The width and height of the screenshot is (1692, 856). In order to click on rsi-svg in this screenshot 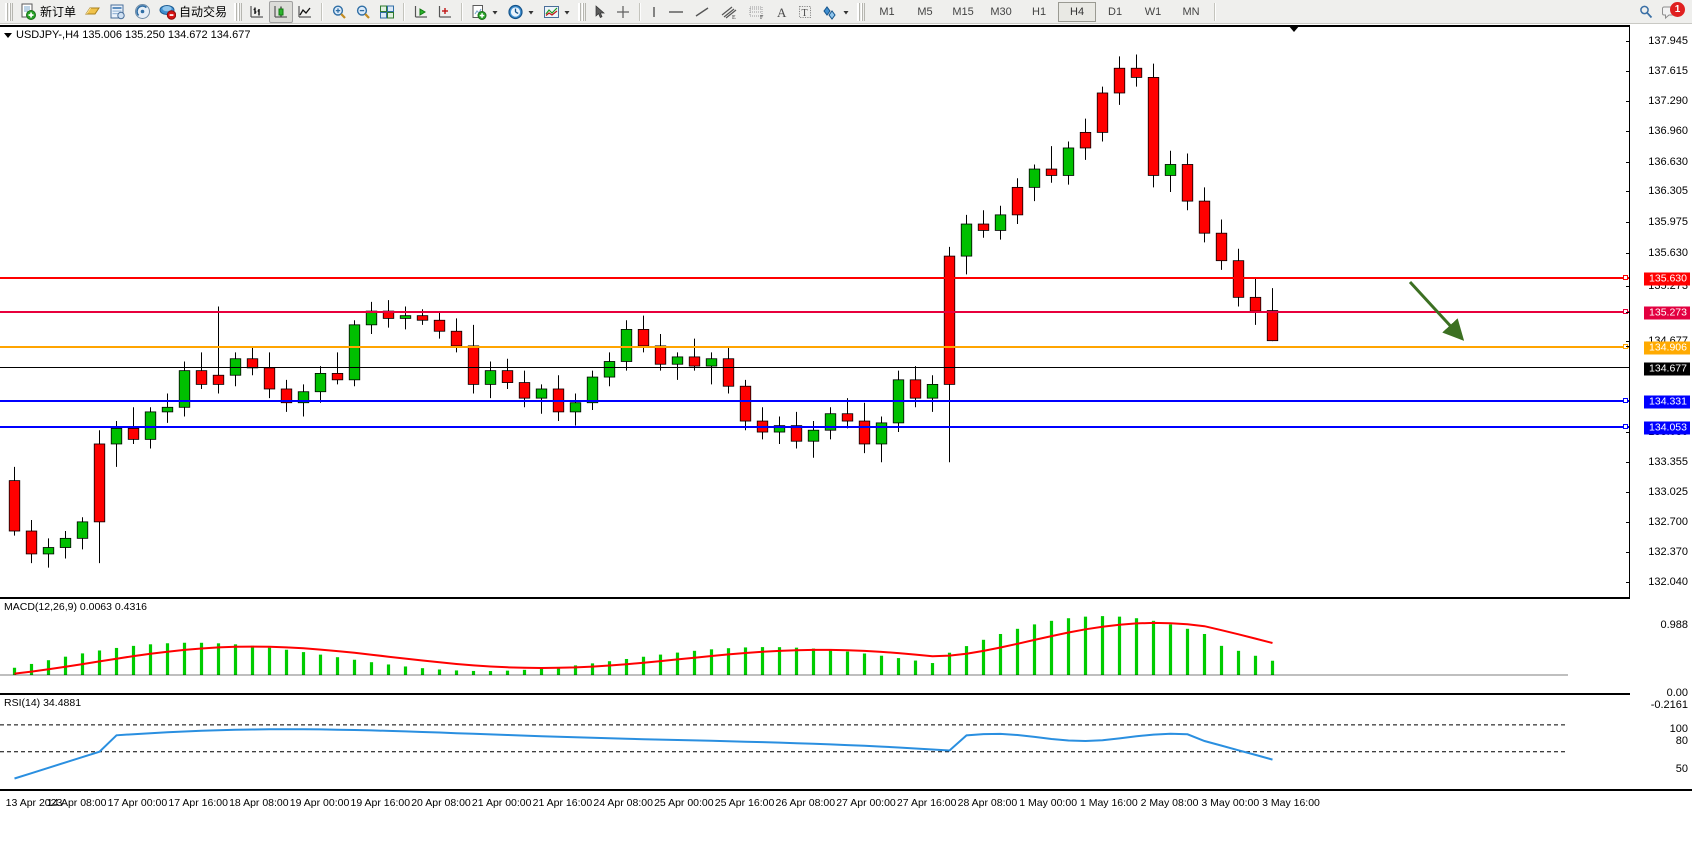, I will do `click(784, 752)`.